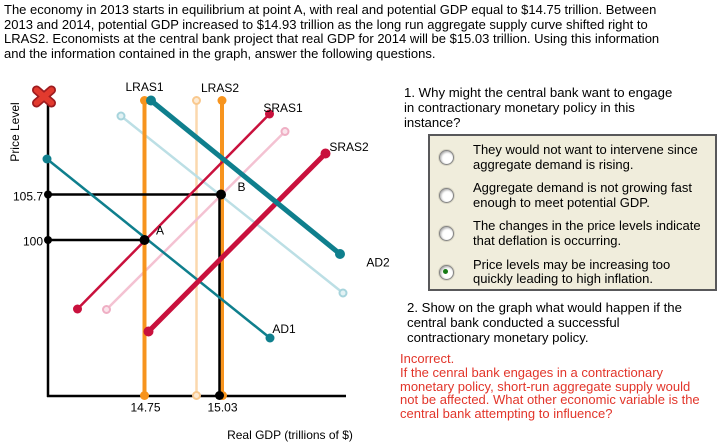 The width and height of the screenshot is (726, 447). I want to click on point-a-label: A, so click(160, 231).